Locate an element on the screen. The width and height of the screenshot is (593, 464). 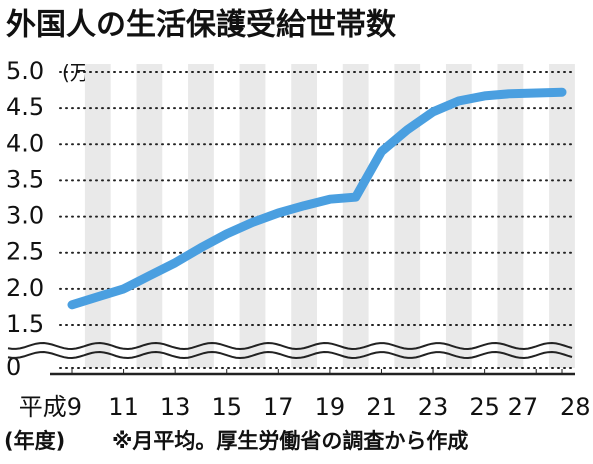
x-tick-label: 平成9 is located at coordinates (50, 407).